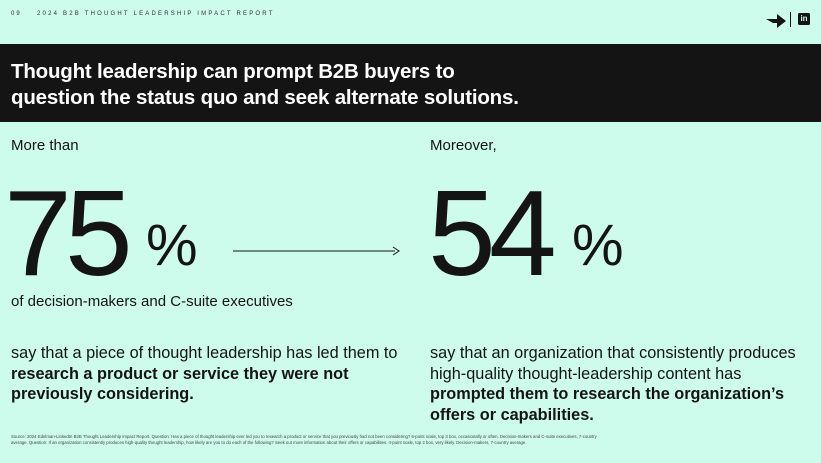  What do you see at coordinates (598, 245) in the screenshot?
I see `right-percent-sign: %` at bounding box center [598, 245].